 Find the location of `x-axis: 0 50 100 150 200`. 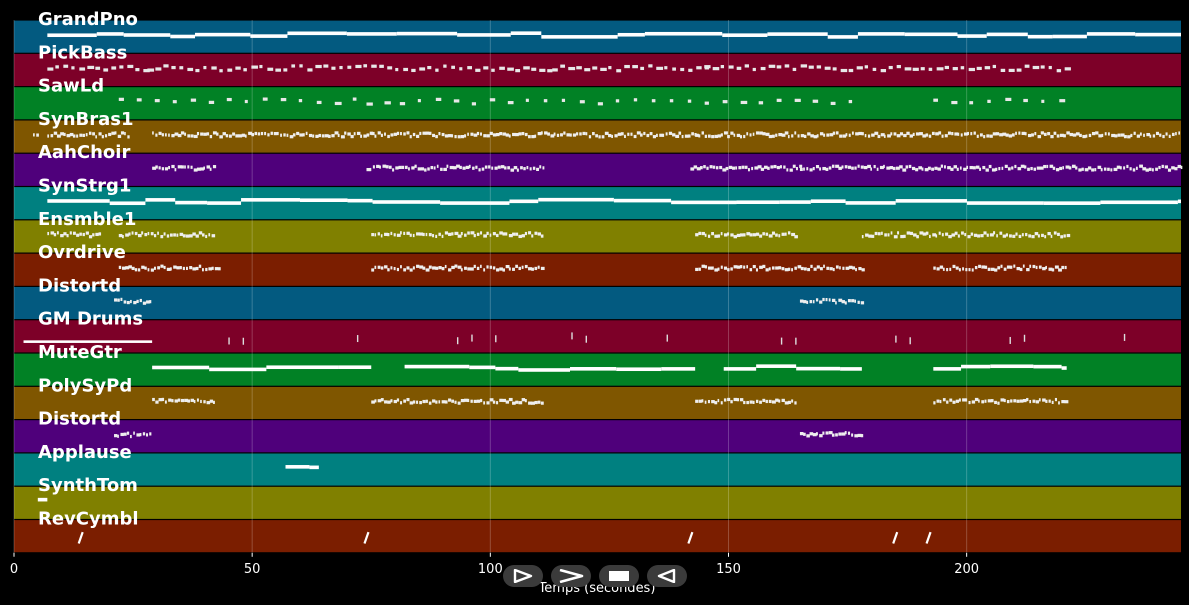

x-axis: 0 50 100 150 200 is located at coordinates (494, 564).